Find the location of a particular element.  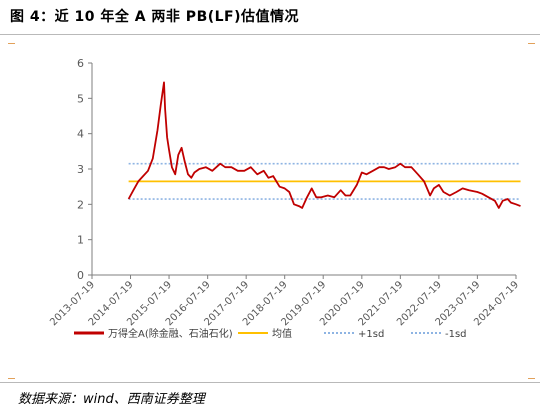

legend-item-minus-1sd-label: -1sd is located at coordinates (456, 334).